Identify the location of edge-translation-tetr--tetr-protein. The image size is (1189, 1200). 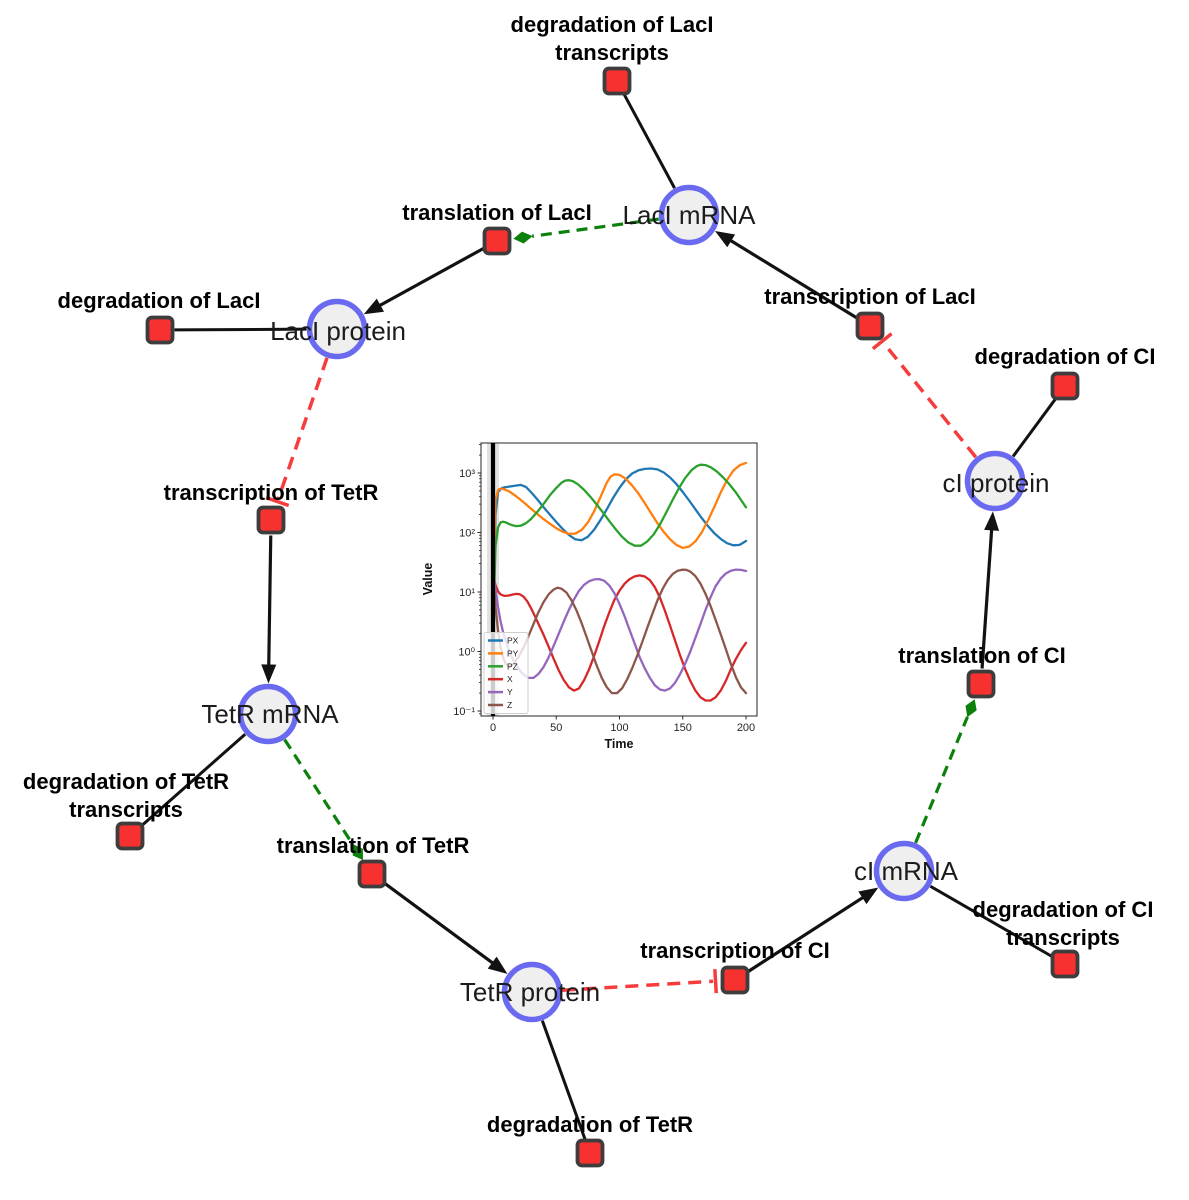
(445, 927).